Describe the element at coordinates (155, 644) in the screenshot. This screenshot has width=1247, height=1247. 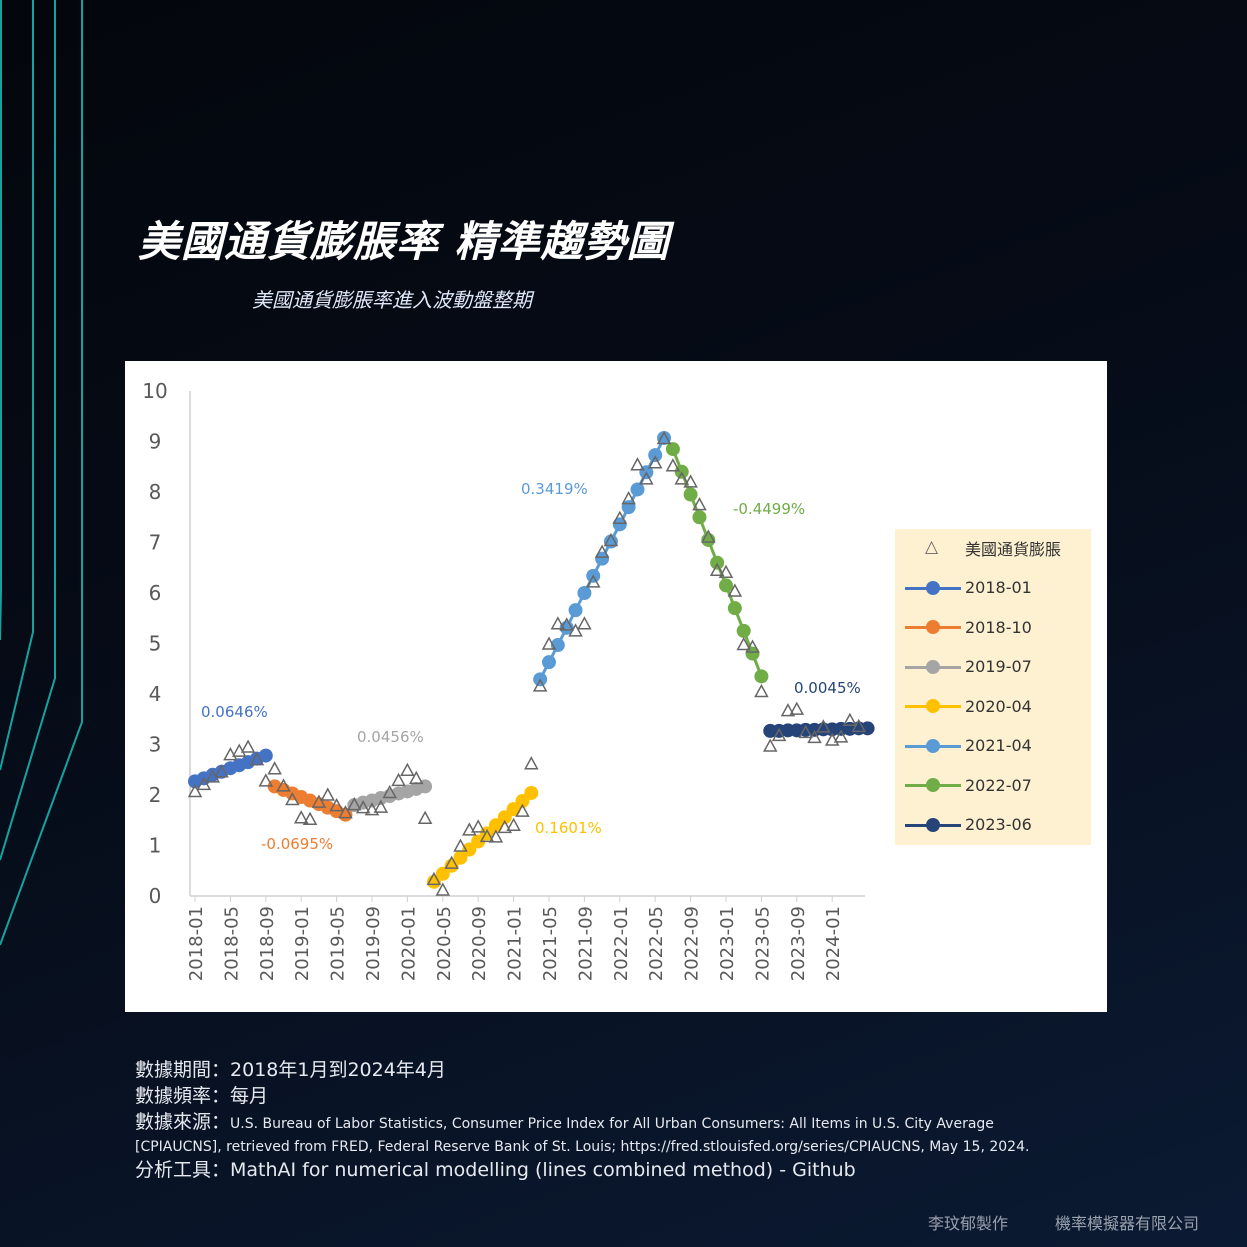
I see `y-tick-label: 5` at that location.